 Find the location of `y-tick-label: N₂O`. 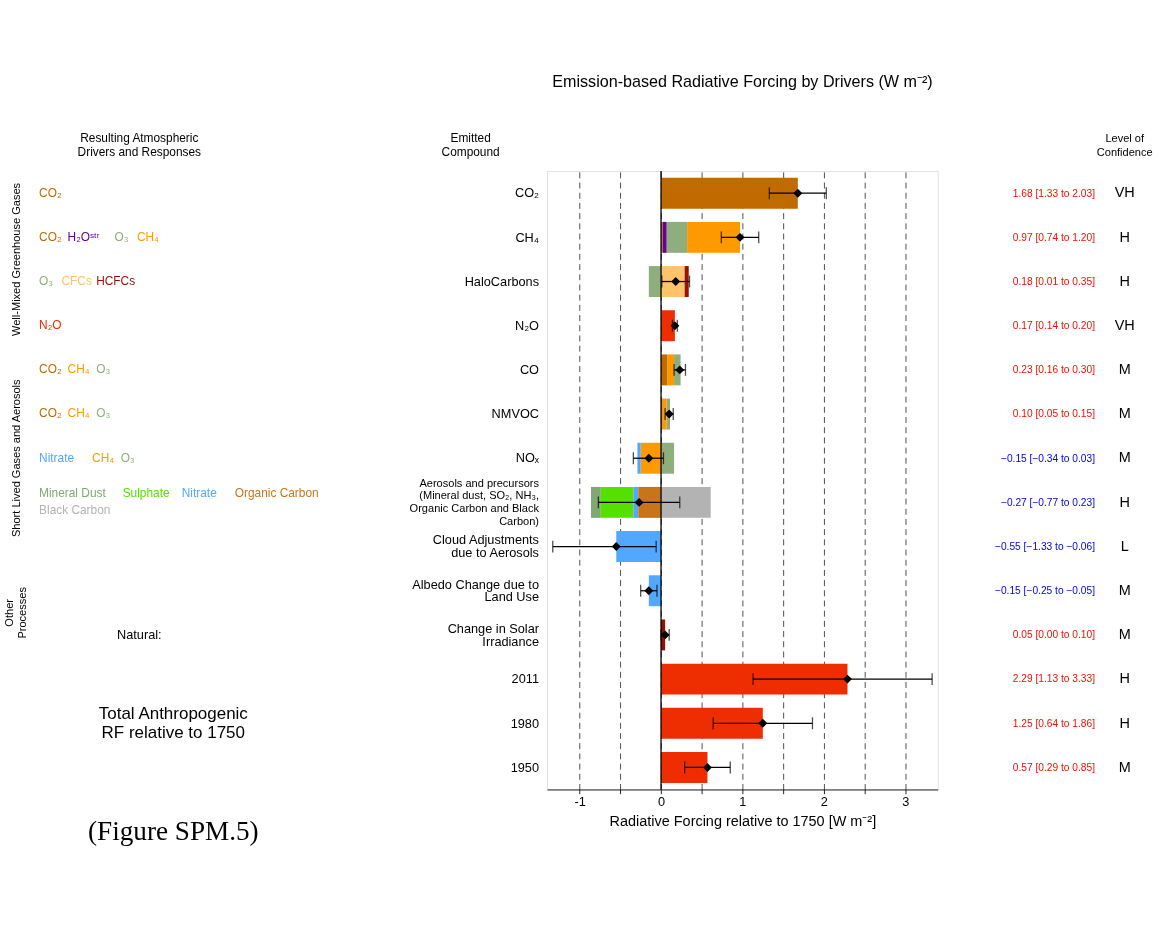

y-tick-label: N₂O is located at coordinates (527, 325).